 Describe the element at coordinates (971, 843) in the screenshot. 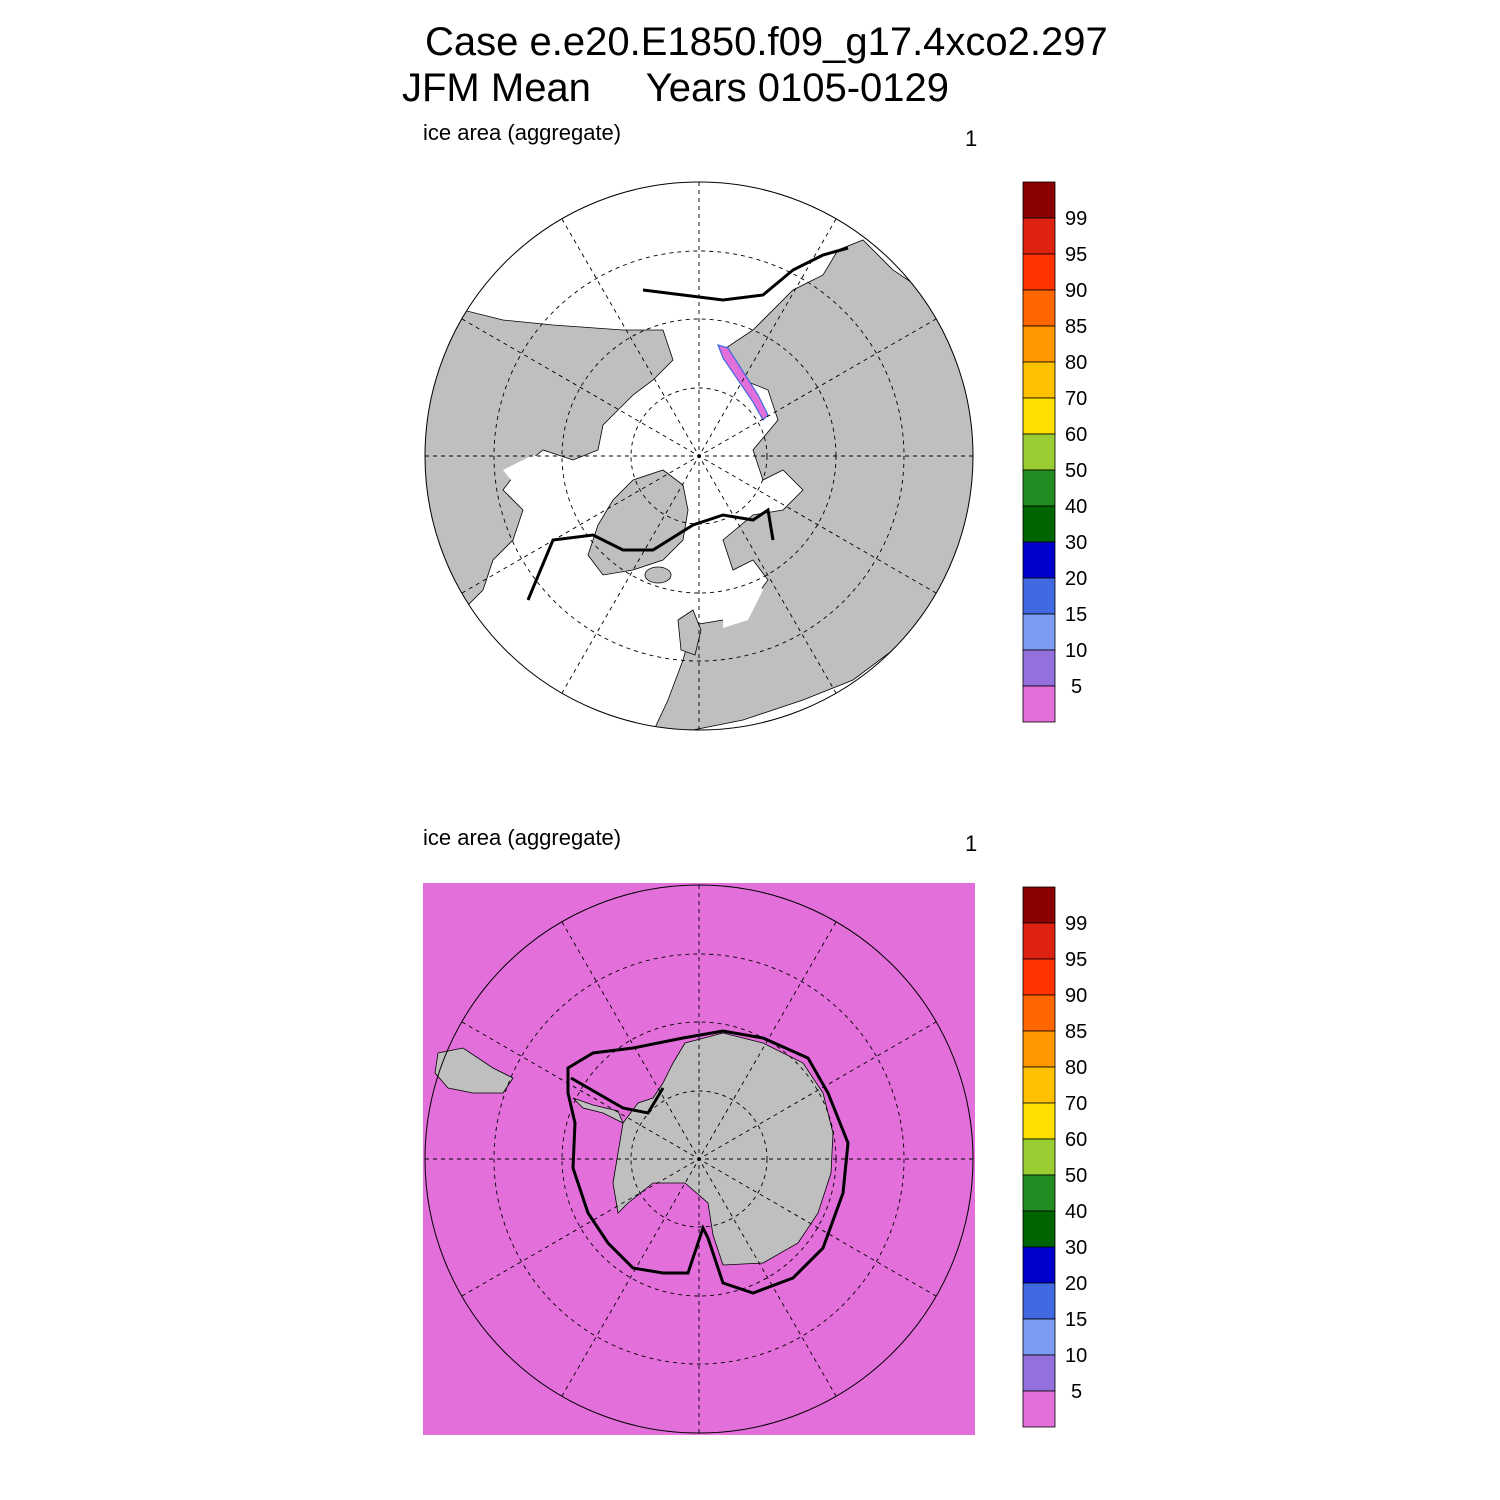

I see `panel-2-number: 1` at that location.